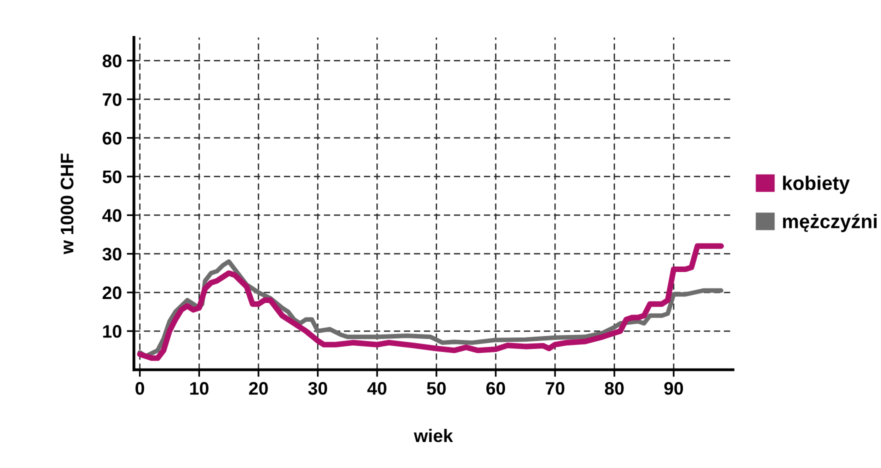 This screenshot has width=881, height=468. Describe the element at coordinates (67, 204) in the screenshot. I see `y-axis-title: w 1000 CHF` at that location.